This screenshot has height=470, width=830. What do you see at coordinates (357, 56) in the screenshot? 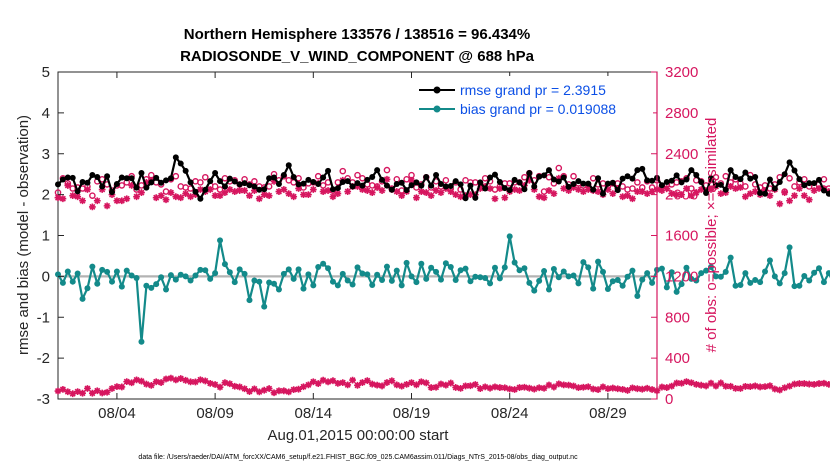
I see `chart-title-line2: RADIOSONDE_V_WIND_COMPONENT @ 688 hPa` at bounding box center [357, 56].